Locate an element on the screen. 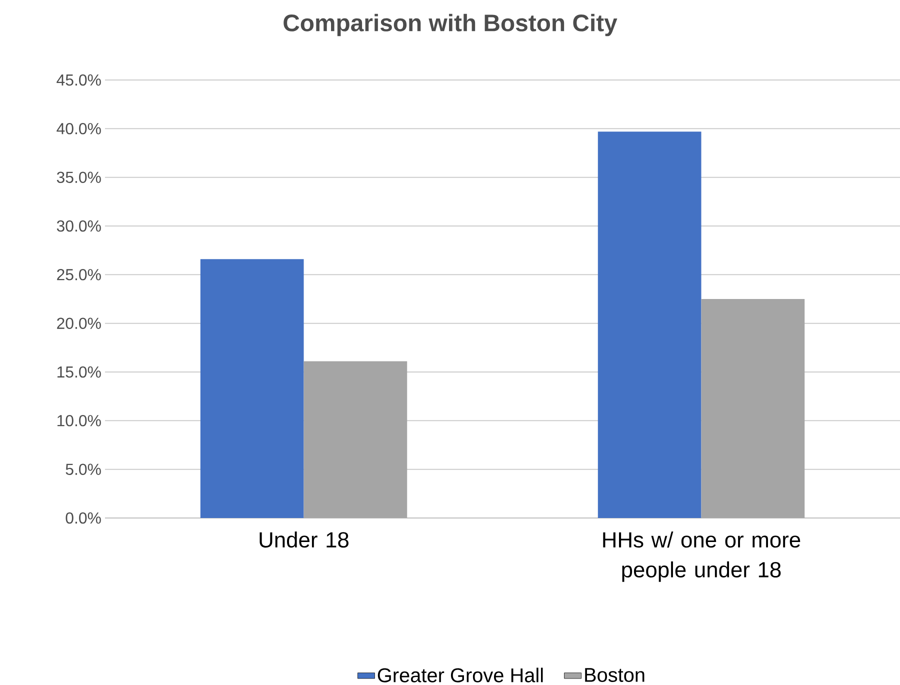 This screenshot has height=685, width=900. legend-label: Greater Grove Hall is located at coordinates (460, 675).